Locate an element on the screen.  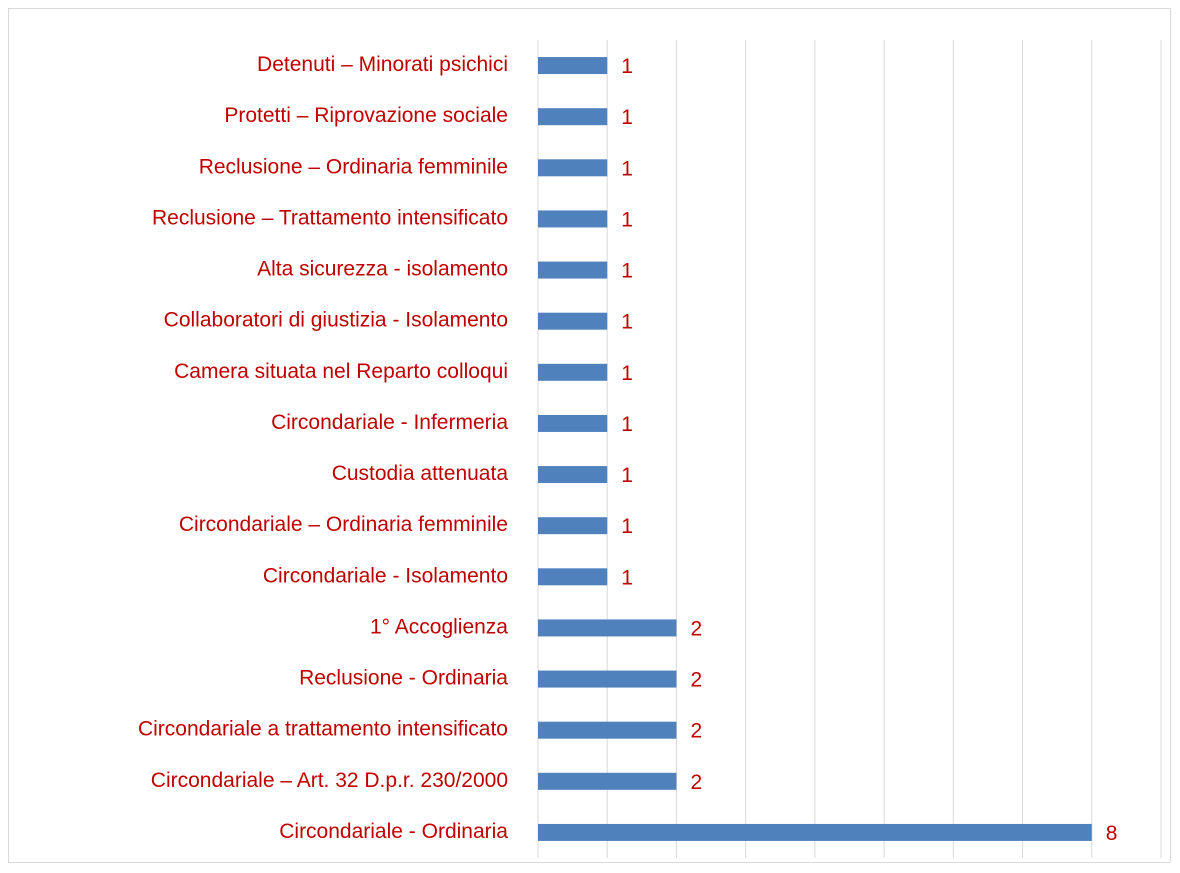
y-tick-label: Circondariale - Isolamento is located at coordinates (385, 575).